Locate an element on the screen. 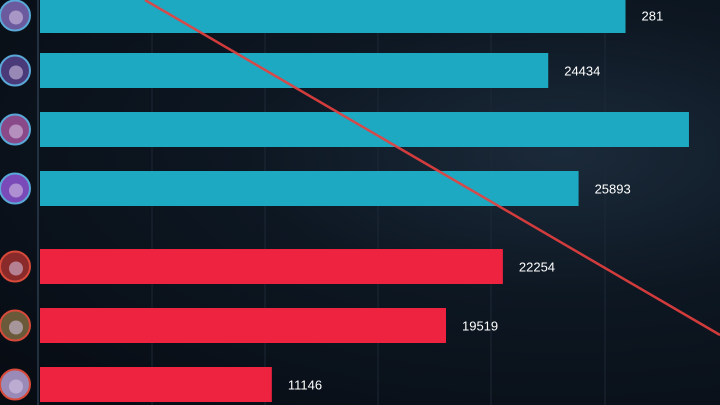  value-label-4: 25893 is located at coordinates (613, 189).